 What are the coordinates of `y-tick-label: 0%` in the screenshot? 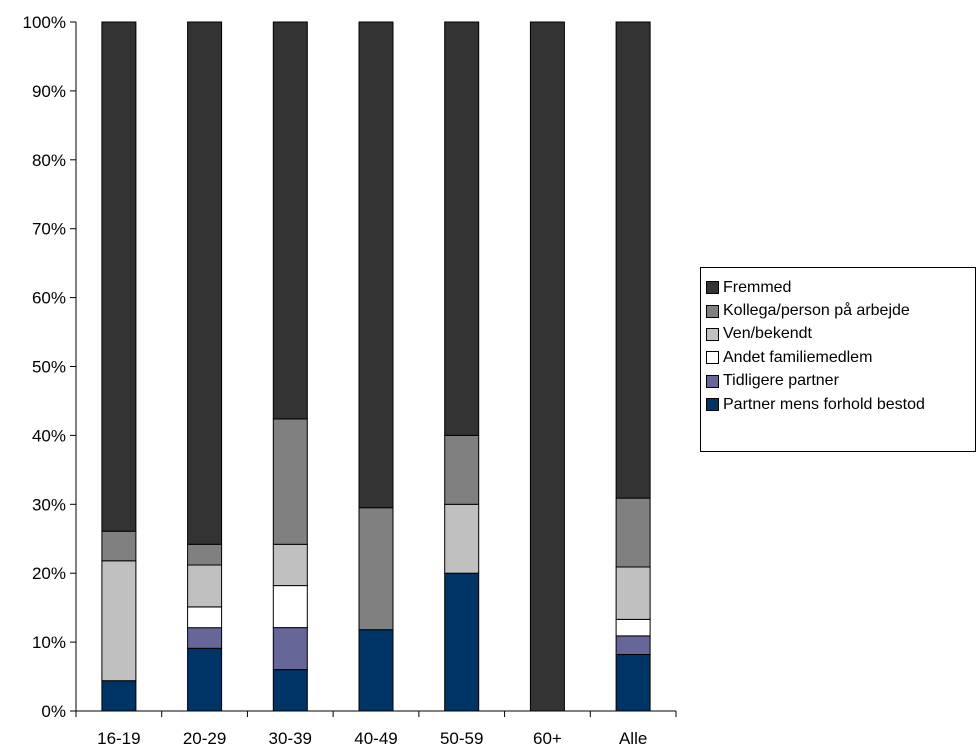 It's located at (53, 711).